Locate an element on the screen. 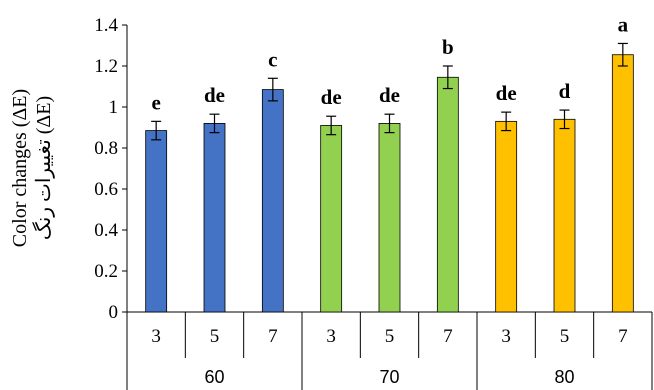  x-group-label: 70 is located at coordinates (389, 377).